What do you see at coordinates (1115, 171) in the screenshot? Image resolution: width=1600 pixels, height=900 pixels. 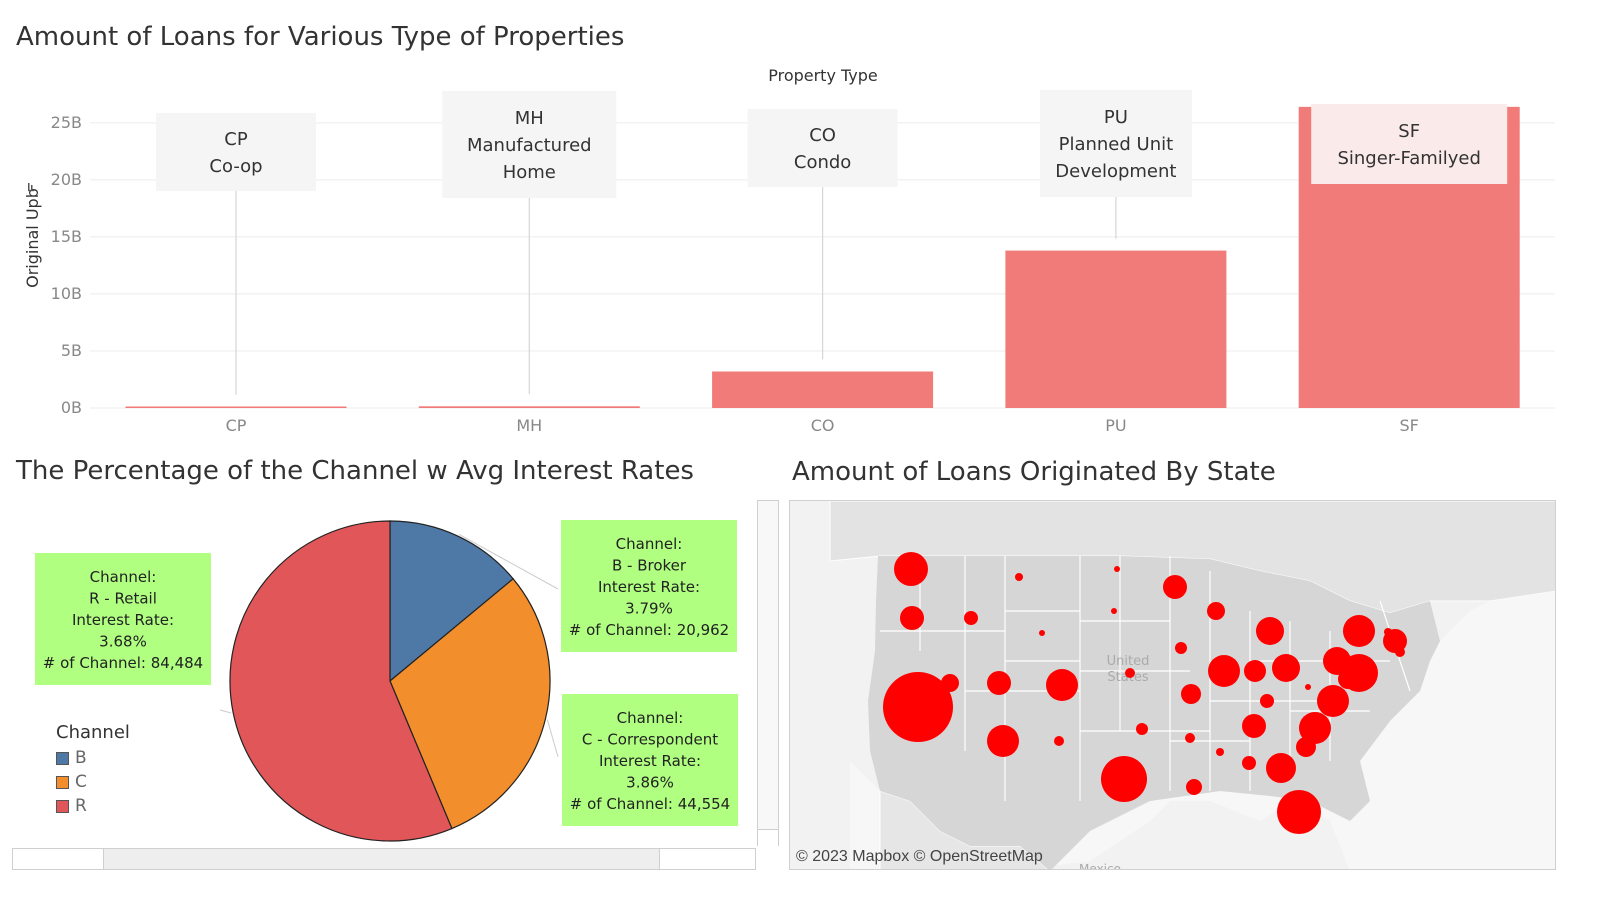 I see `annotation-text: Development` at bounding box center [1115, 171].